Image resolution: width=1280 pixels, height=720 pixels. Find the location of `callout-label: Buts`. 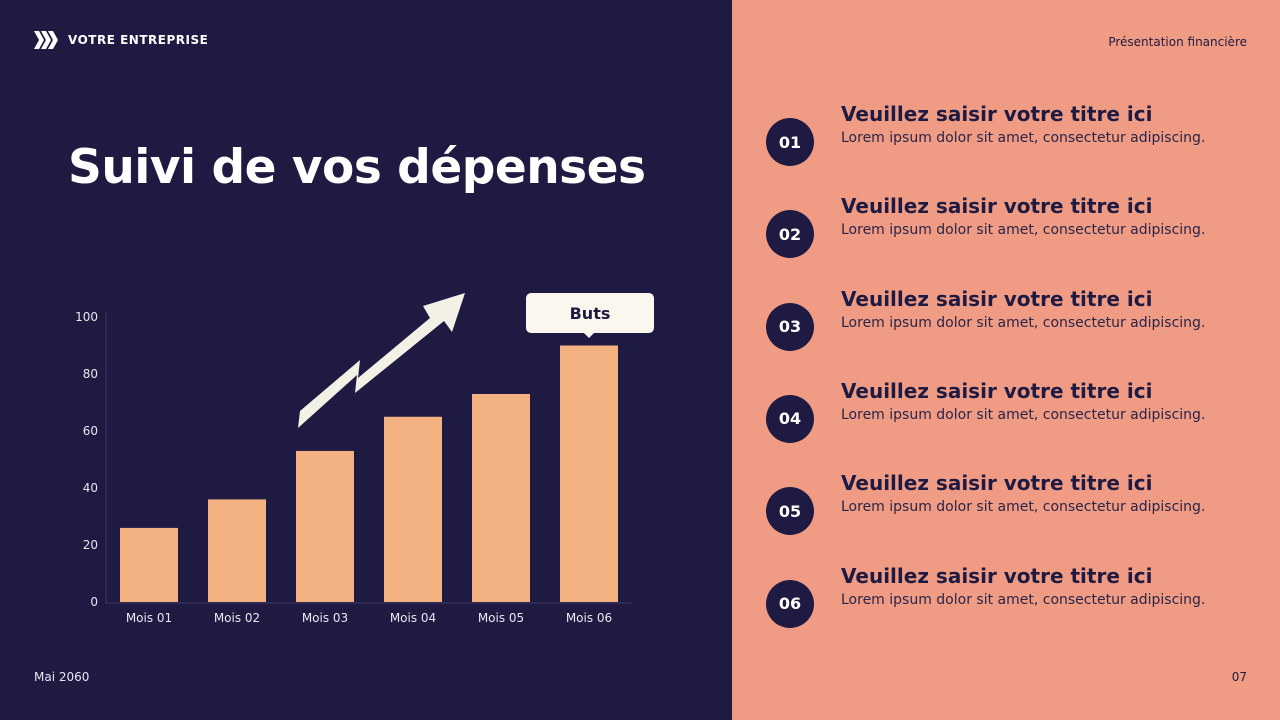

callout-label: Buts is located at coordinates (590, 313).